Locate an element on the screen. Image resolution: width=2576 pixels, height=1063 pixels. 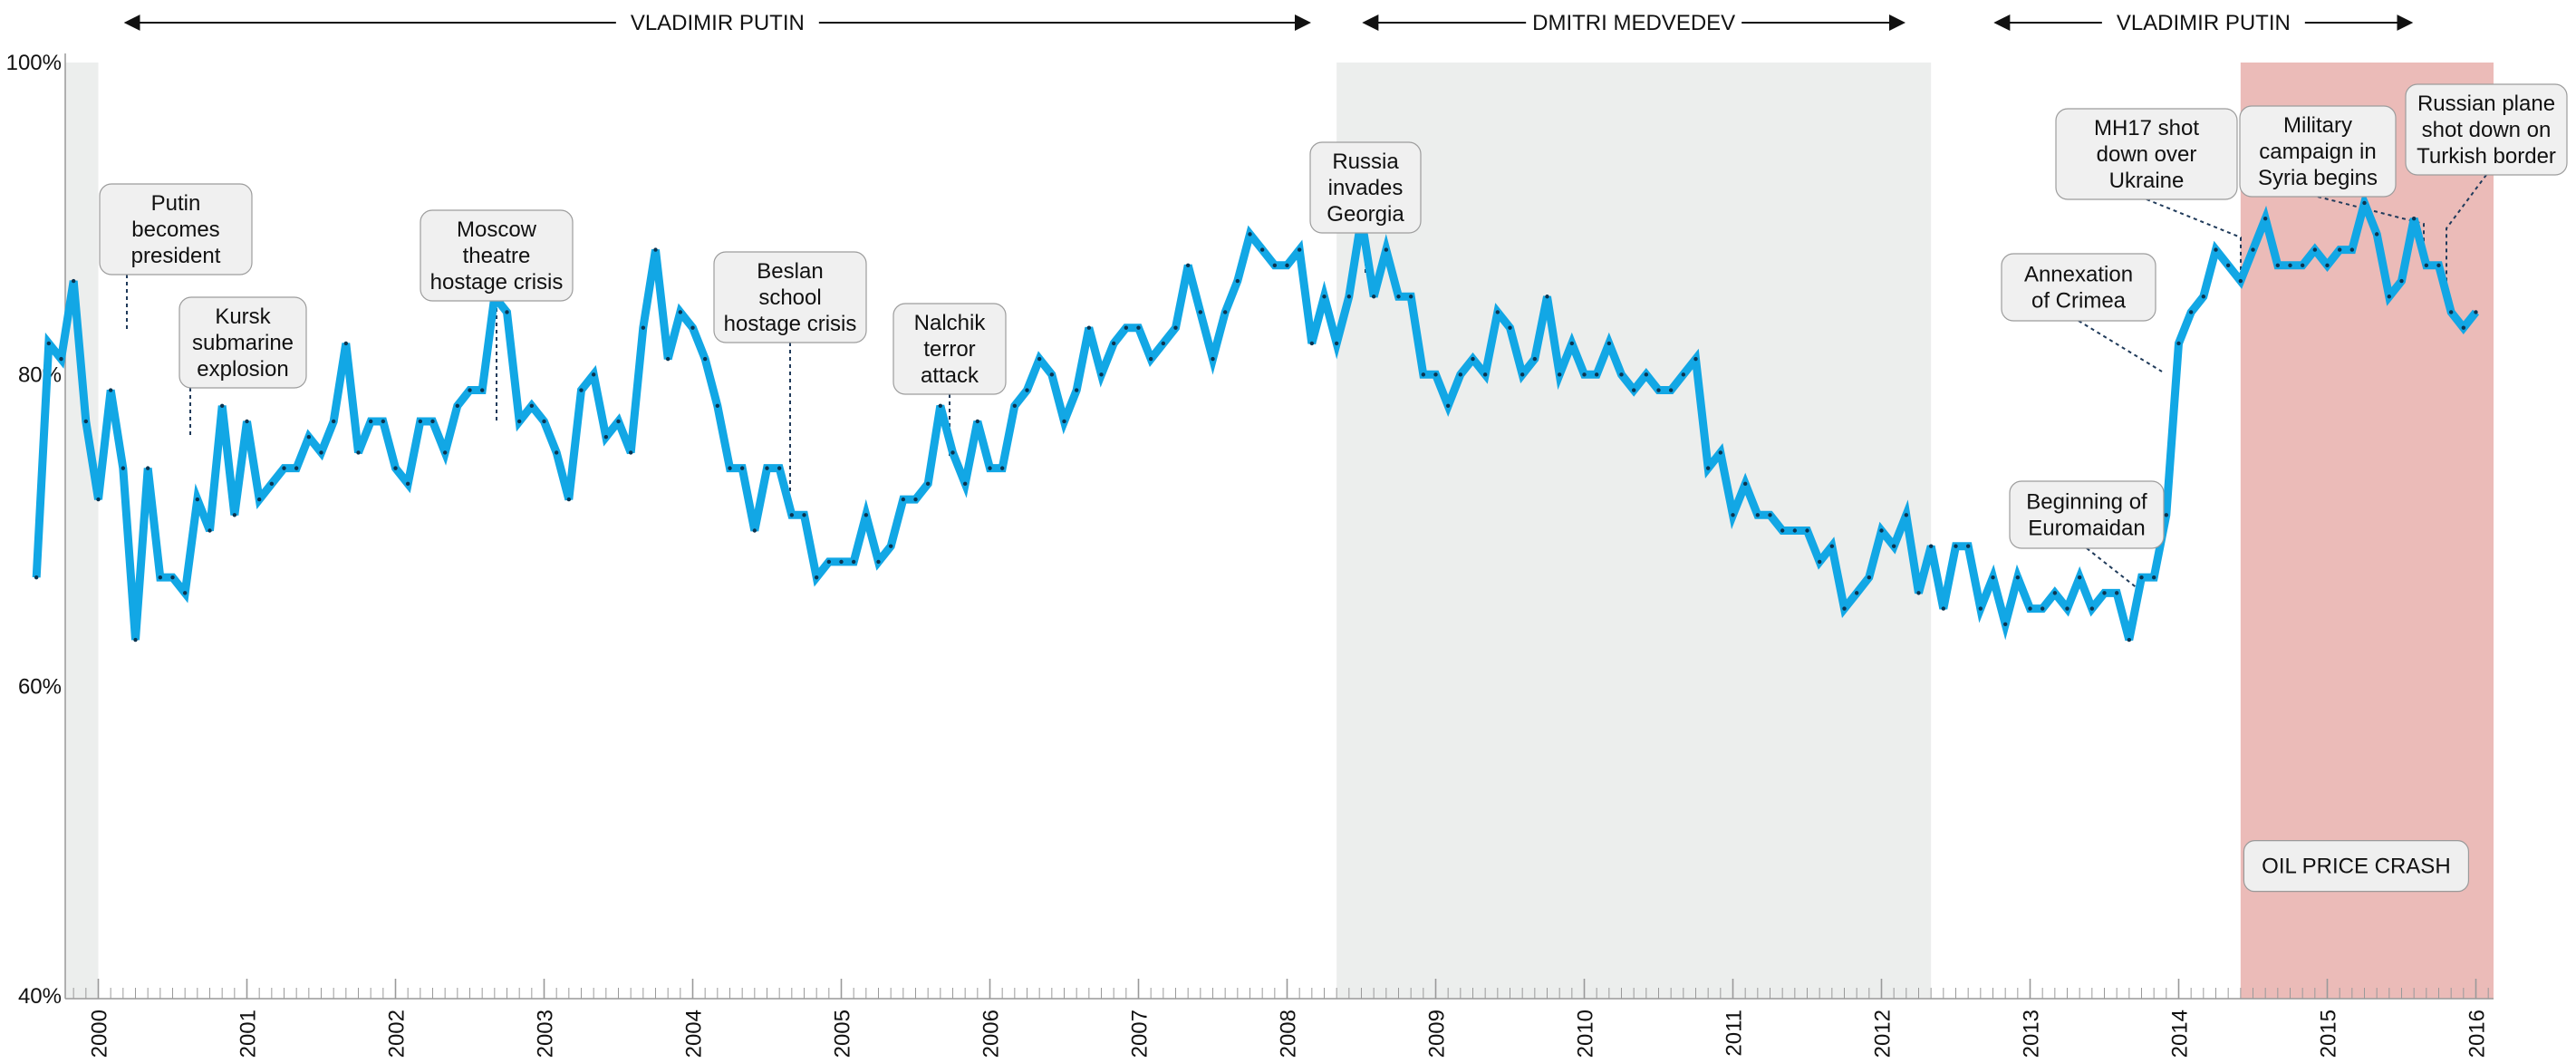
era-label: VLADIMIR PUTIN is located at coordinates (2204, 23).